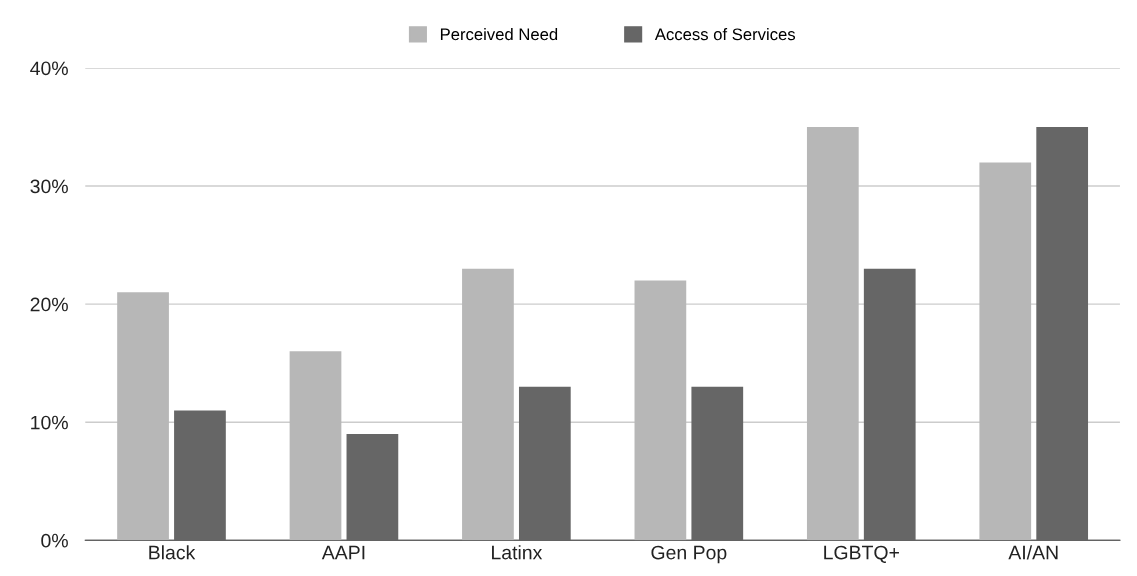 The height and width of the screenshot is (576, 1137). What do you see at coordinates (689, 554) in the screenshot?
I see `x-tick-label: Gen Pop` at bounding box center [689, 554].